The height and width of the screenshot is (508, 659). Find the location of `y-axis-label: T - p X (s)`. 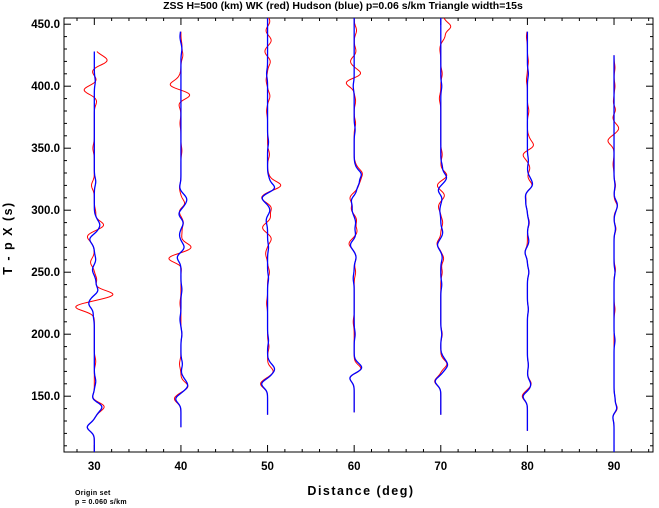

y-axis-label: T - p X (s) is located at coordinates (8, 237).